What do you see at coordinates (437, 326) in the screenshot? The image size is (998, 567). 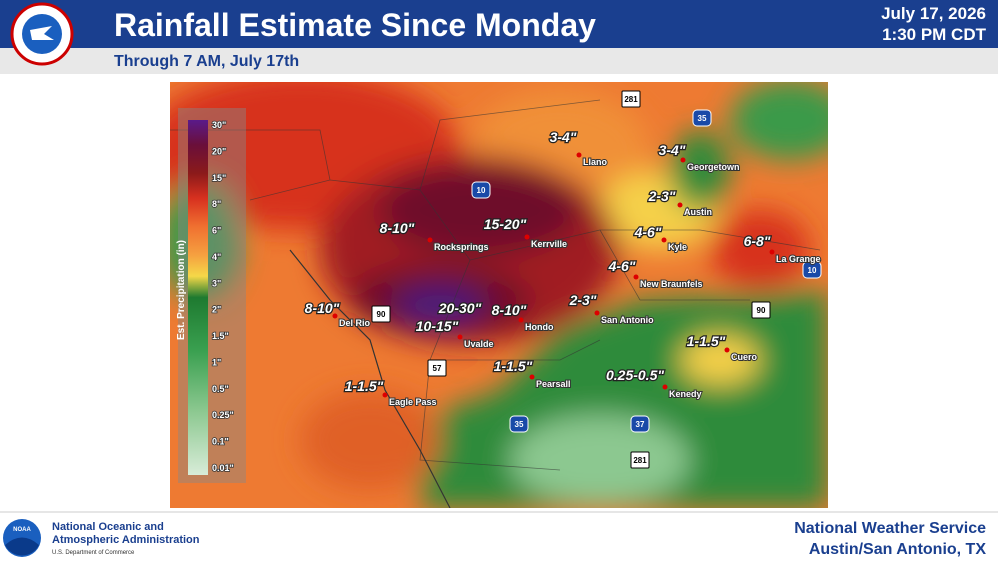 I see `rainfall-amount: 10-15"` at bounding box center [437, 326].